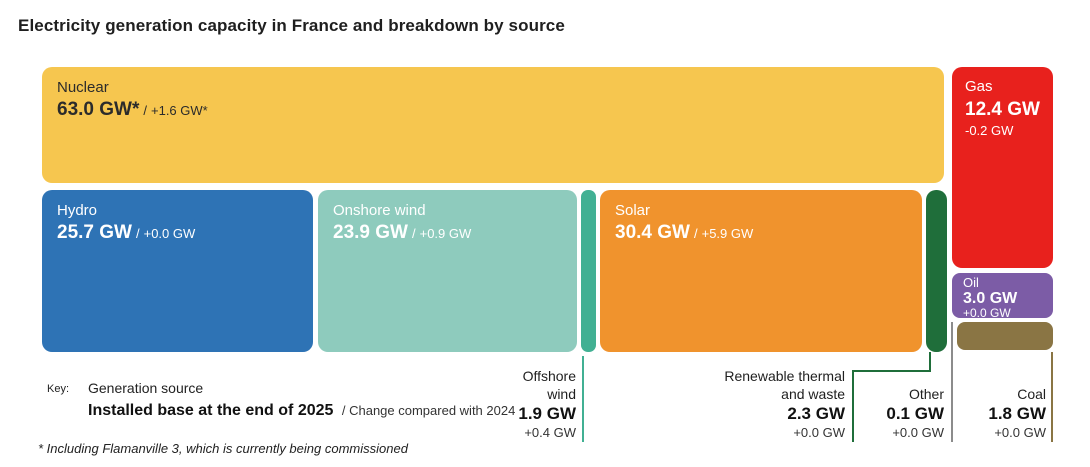 The width and height of the screenshot is (1090, 467). What do you see at coordinates (447, 271) in the screenshot?
I see `onshore-wind-block: Onshore wind 23.9 GW / +0.9 GW` at bounding box center [447, 271].